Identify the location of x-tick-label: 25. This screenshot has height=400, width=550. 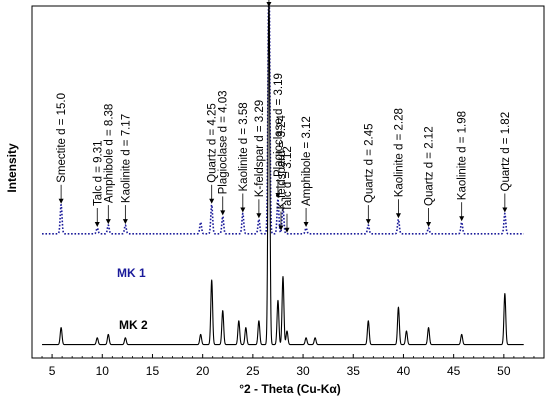
(253, 371).